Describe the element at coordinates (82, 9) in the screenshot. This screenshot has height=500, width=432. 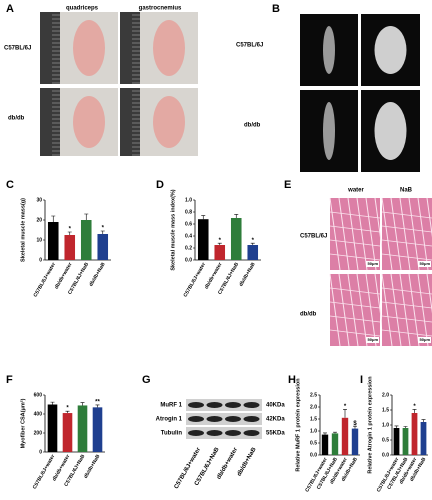
I see `column-label: quadriceps` at that location.